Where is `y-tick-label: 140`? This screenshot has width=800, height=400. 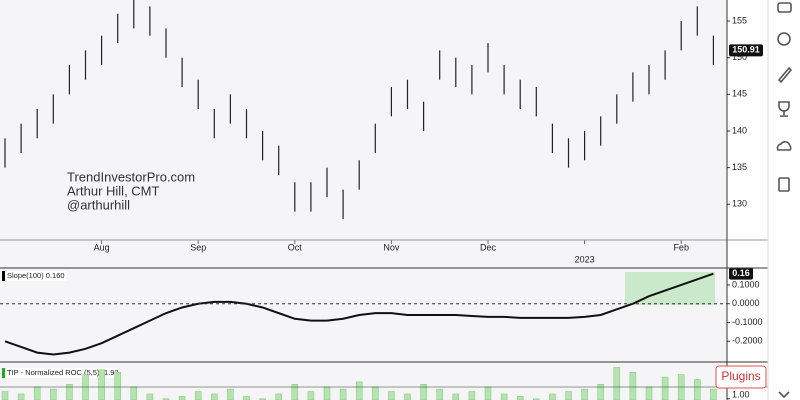
y-tick-label: 140 is located at coordinates (739, 130).